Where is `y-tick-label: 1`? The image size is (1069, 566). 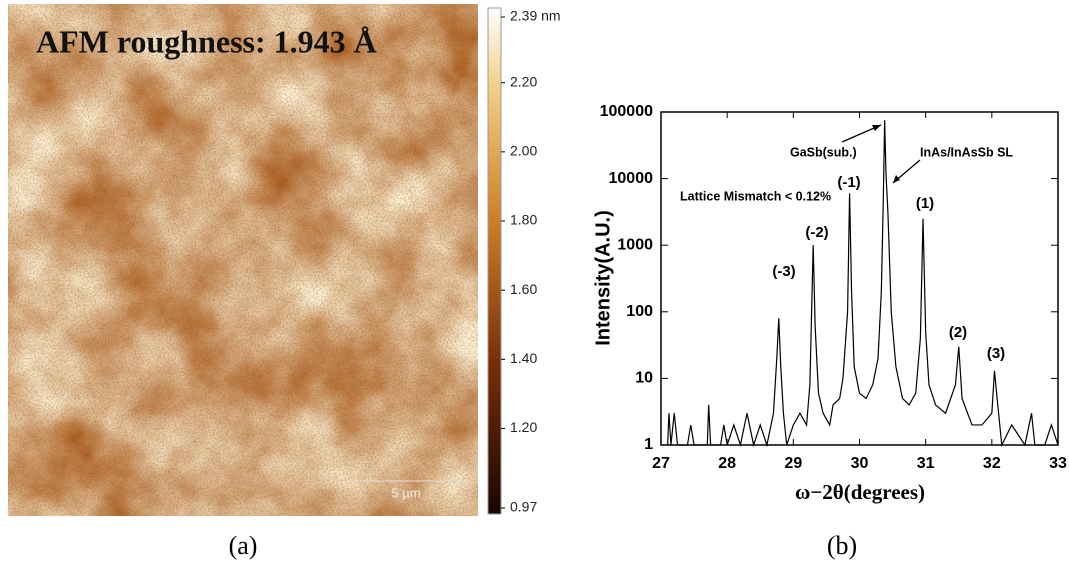 y-tick-label: 1 is located at coordinates (648, 444).